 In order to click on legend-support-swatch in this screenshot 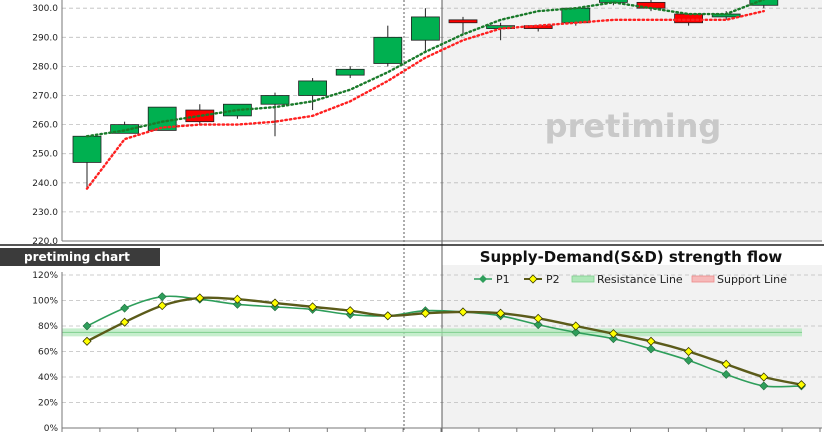, I will do `click(703, 279)`.